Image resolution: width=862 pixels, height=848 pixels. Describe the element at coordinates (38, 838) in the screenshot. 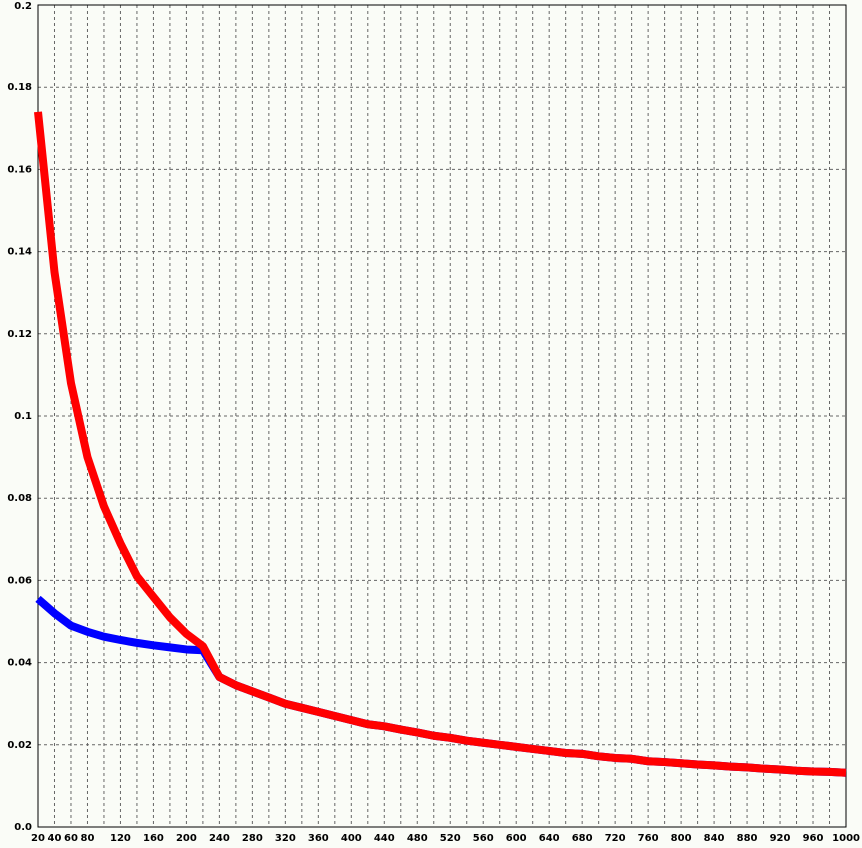

I see `x-tick-label: 20` at that location.